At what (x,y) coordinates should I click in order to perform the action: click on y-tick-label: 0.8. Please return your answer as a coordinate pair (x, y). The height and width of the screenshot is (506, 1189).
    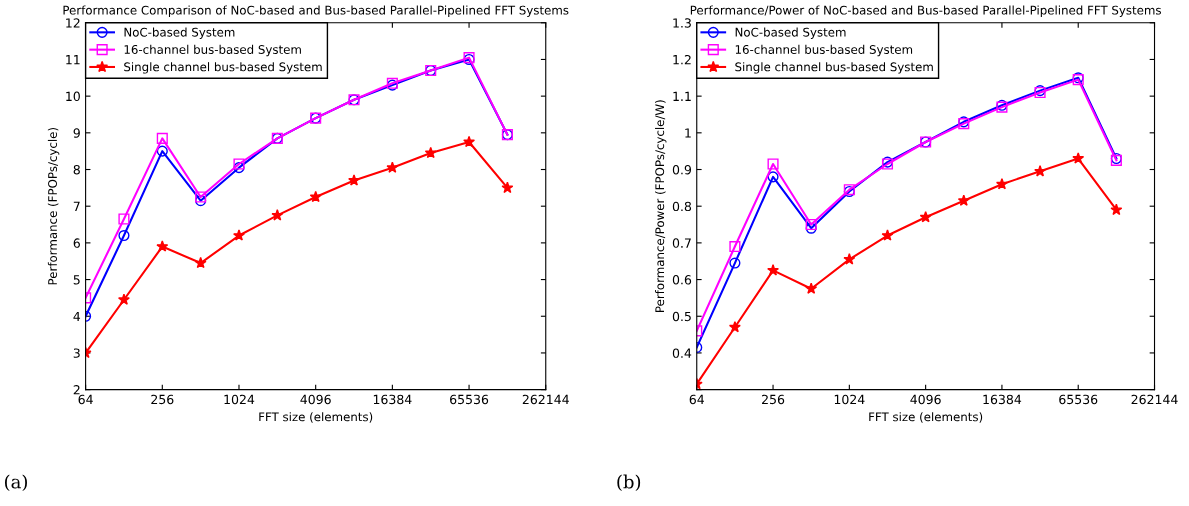
    Looking at the image, I should click on (682, 206).